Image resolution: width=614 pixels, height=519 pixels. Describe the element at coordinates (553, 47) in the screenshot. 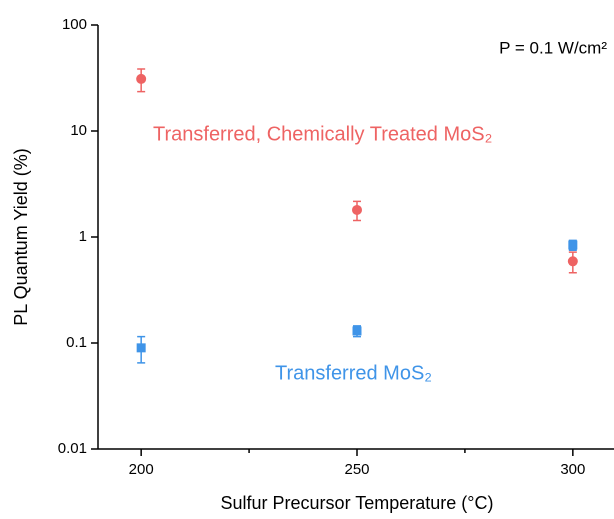

I see `annotation: P = 0.1 W/cm²` at that location.